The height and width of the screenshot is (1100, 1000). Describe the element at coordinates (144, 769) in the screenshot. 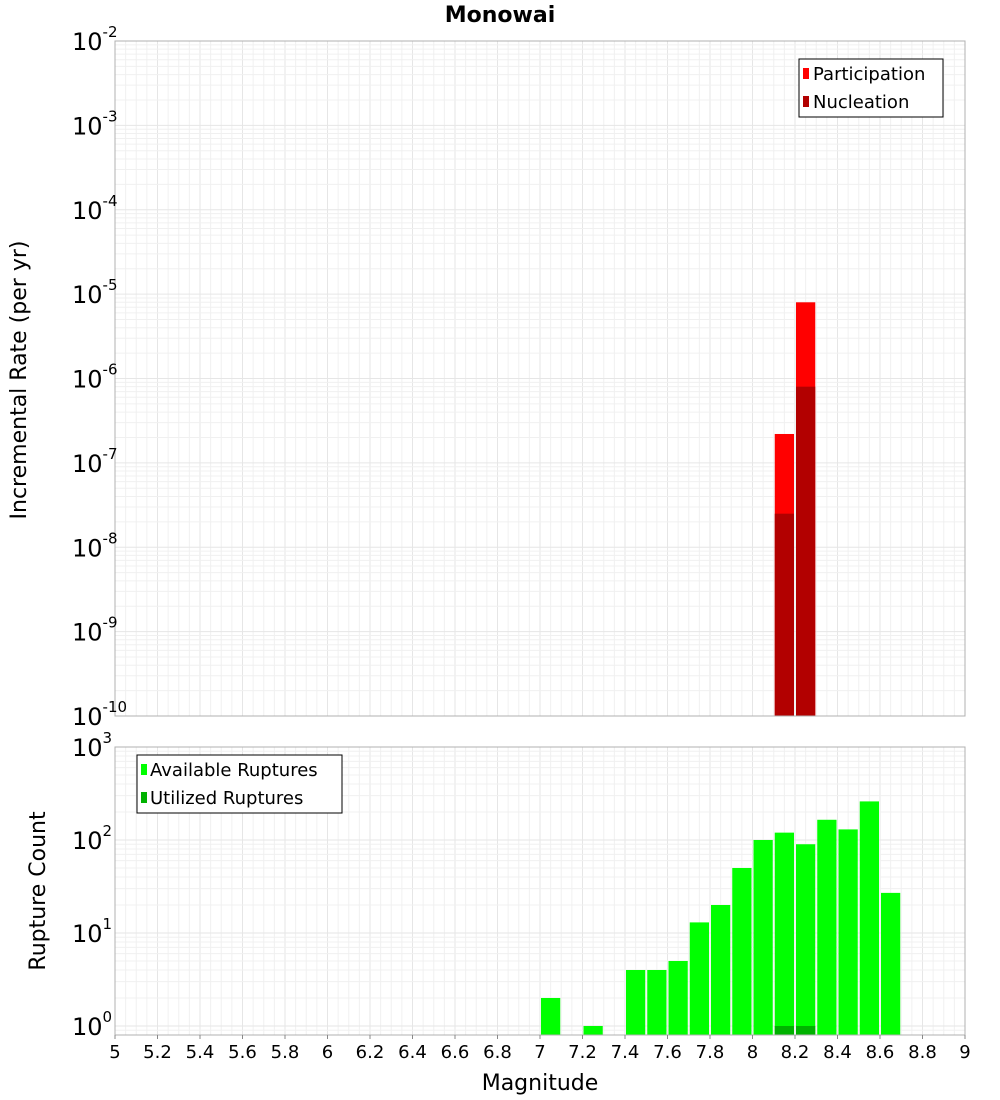

I see `available-ruptures-legend-swatch` at that location.